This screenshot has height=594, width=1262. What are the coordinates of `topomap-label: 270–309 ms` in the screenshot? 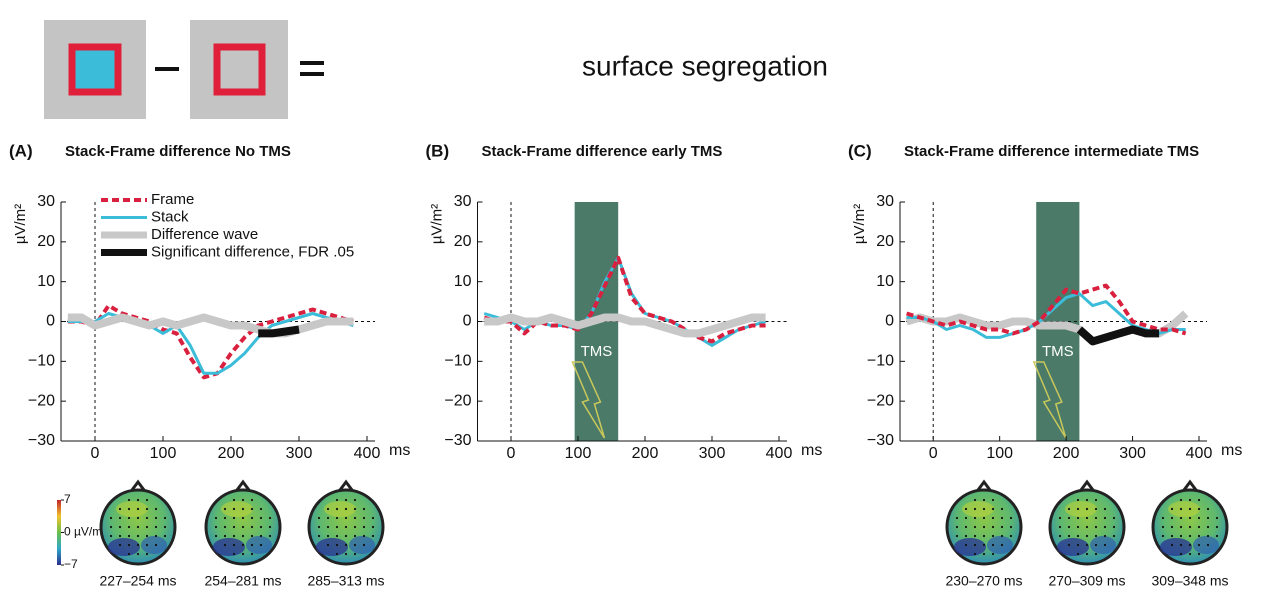 It's located at (1086, 581).